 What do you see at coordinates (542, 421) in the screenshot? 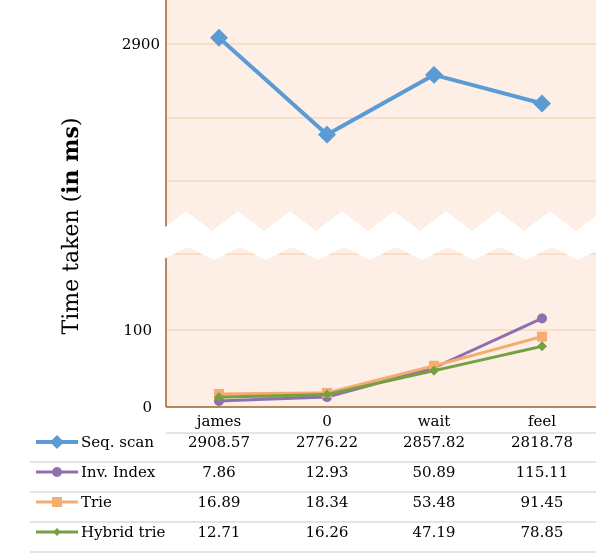
I see `x-category-label: feel` at bounding box center [542, 421].